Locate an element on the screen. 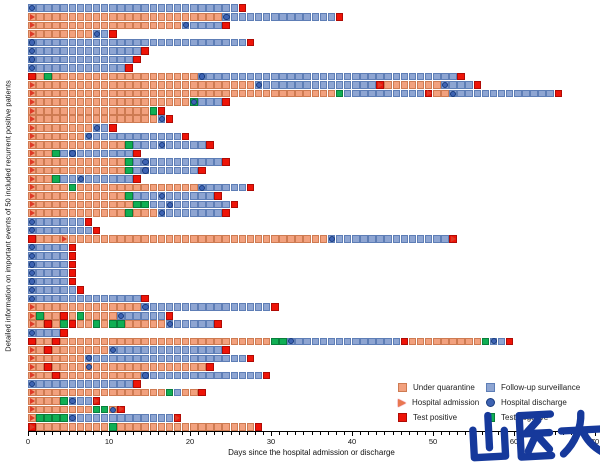 The height and width of the screenshot is (476, 600). x-tick-label: 0 is located at coordinates (28, 441).